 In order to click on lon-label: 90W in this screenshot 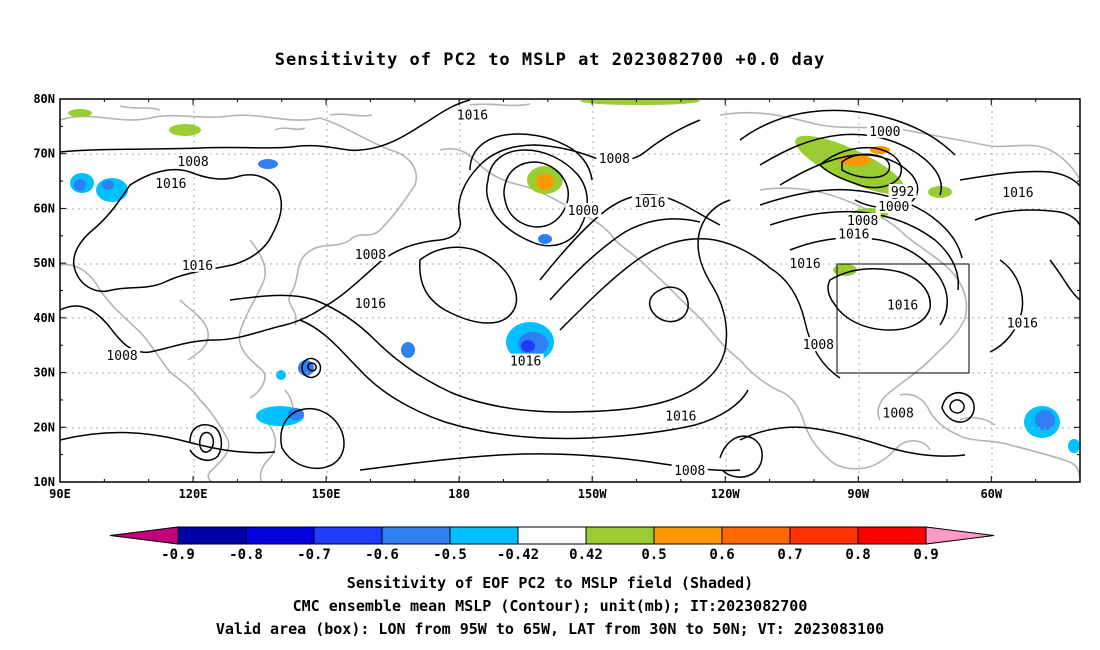, I will do `click(858, 494)`.